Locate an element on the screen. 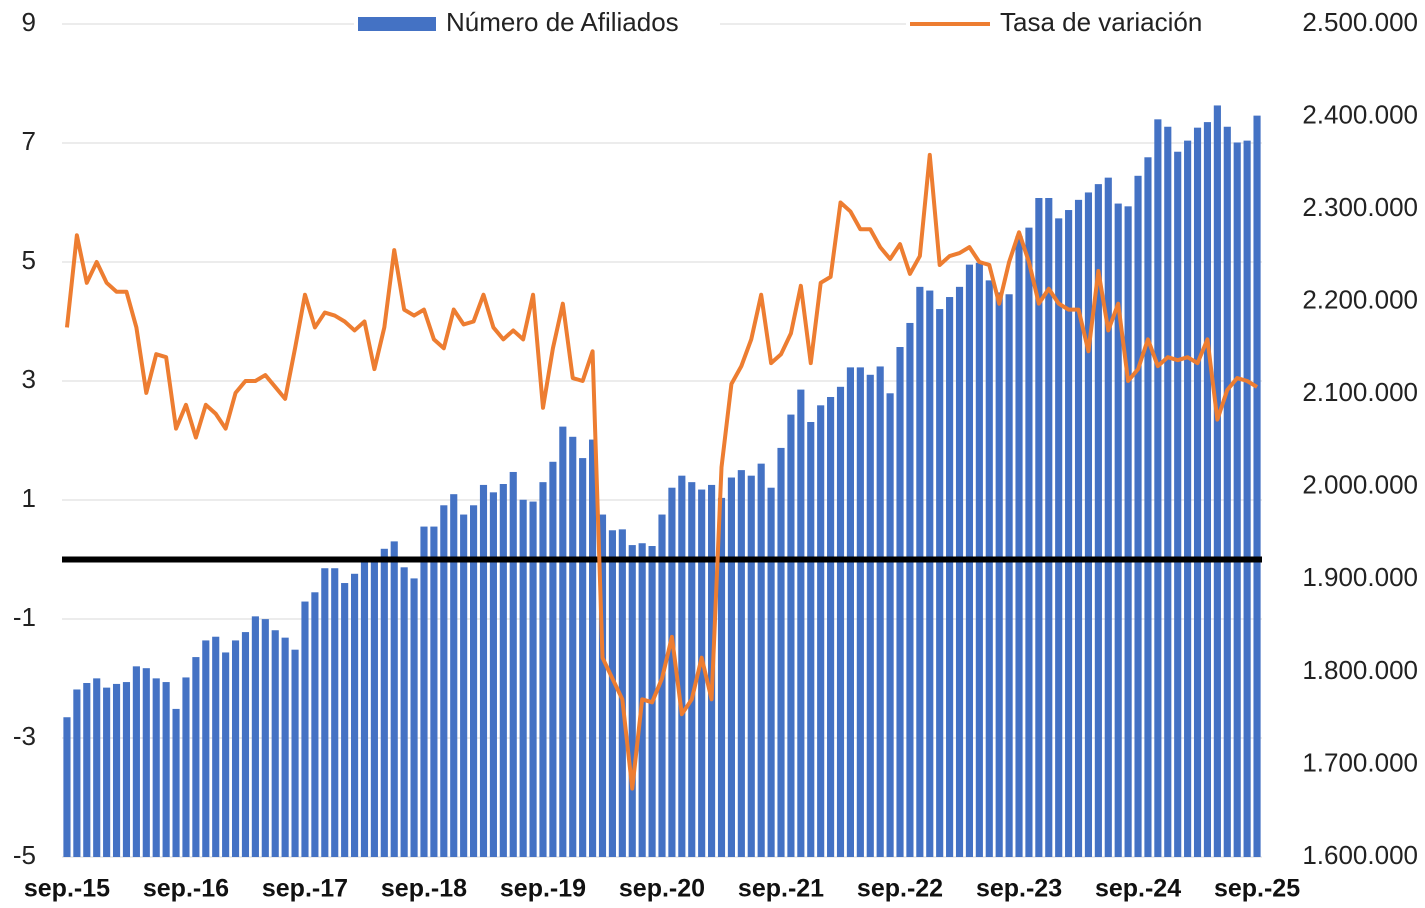  y2-tick-label: 2.500.000 is located at coordinates (1360, 22).